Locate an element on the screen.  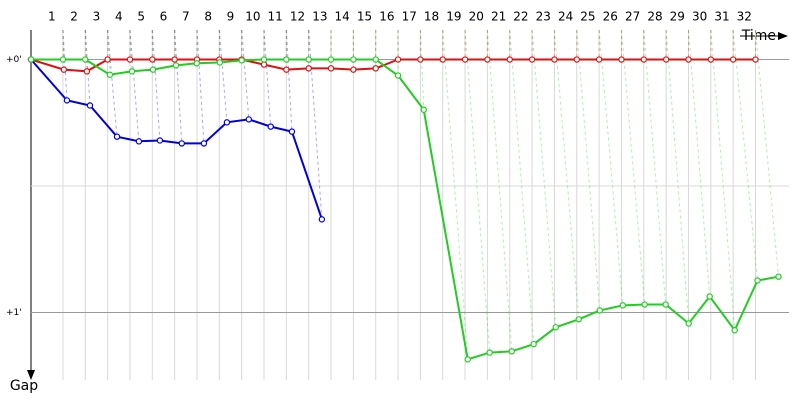
y-axis-title: Gap is located at coordinates (24, 386).